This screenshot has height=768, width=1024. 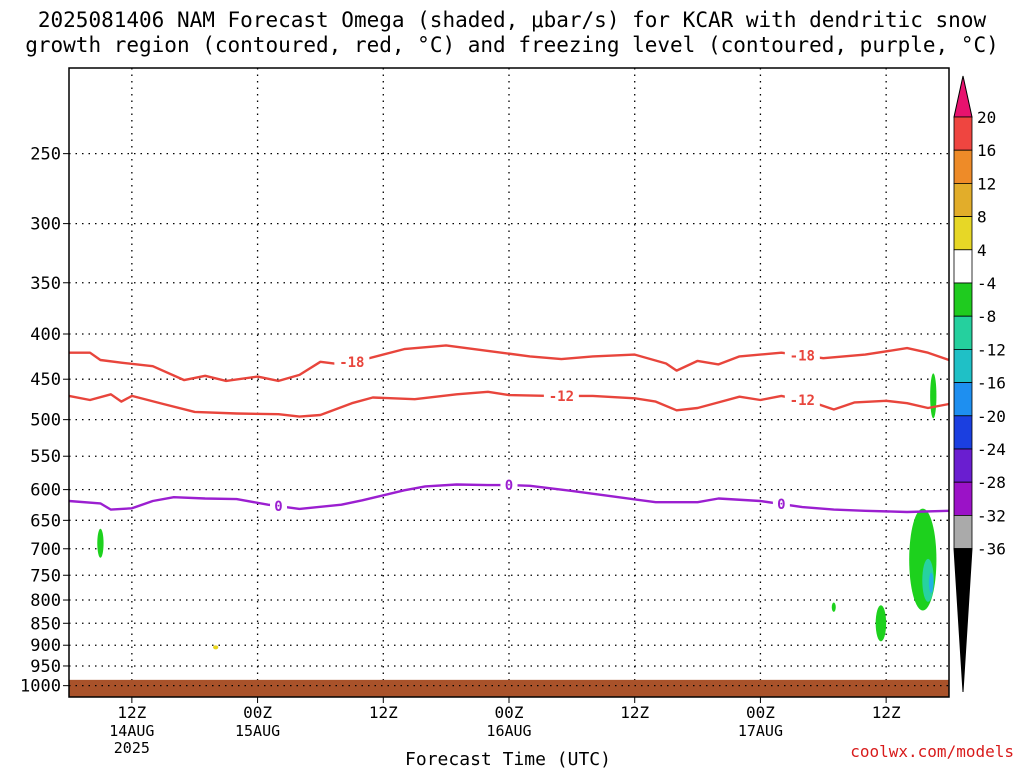 I want to click on colorbar-label: 8, so click(x=982, y=217).